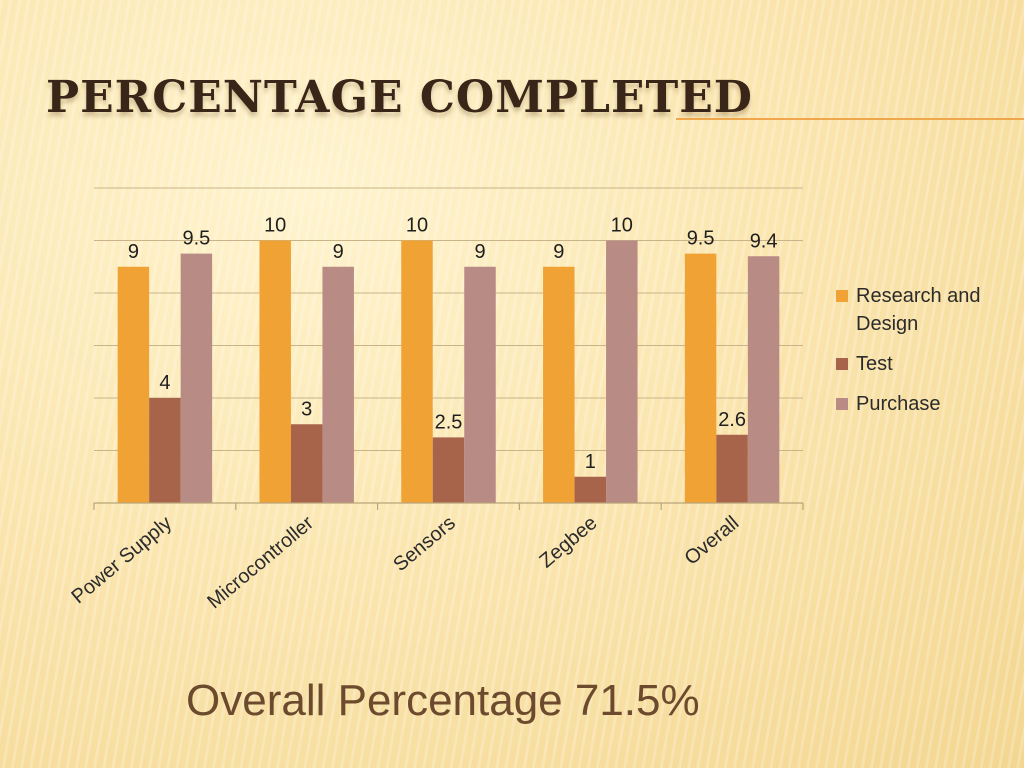 Image resolution: width=1024 pixels, height=768 pixels. Describe the element at coordinates (590, 462) in the screenshot. I see `data-label-test: 1` at that location.